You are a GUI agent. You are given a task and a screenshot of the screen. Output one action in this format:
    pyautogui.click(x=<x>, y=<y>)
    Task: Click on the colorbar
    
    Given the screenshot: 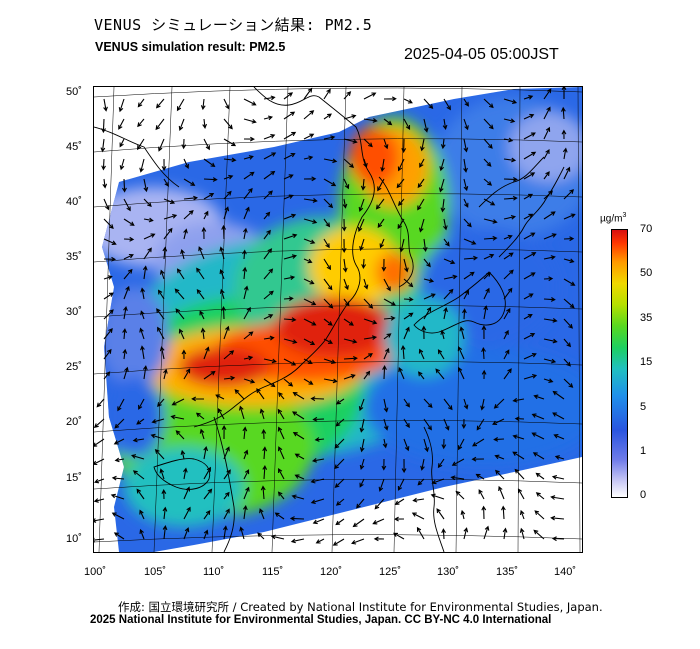 What is the action you would take?
    pyautogui.click(x=619, y=363)
    